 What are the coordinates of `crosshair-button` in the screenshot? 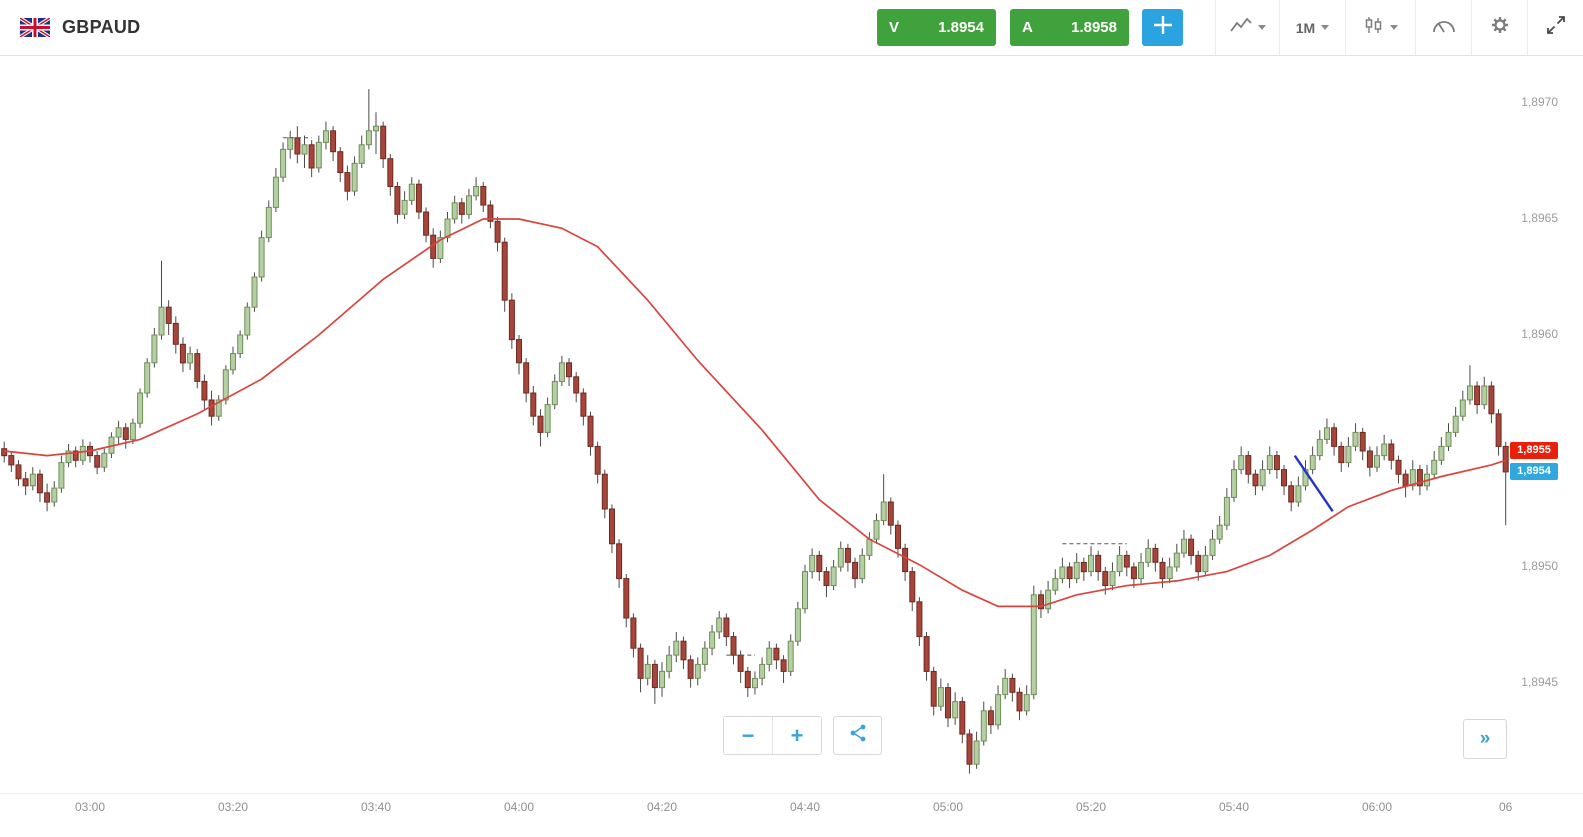 It's located at (1162, 27).